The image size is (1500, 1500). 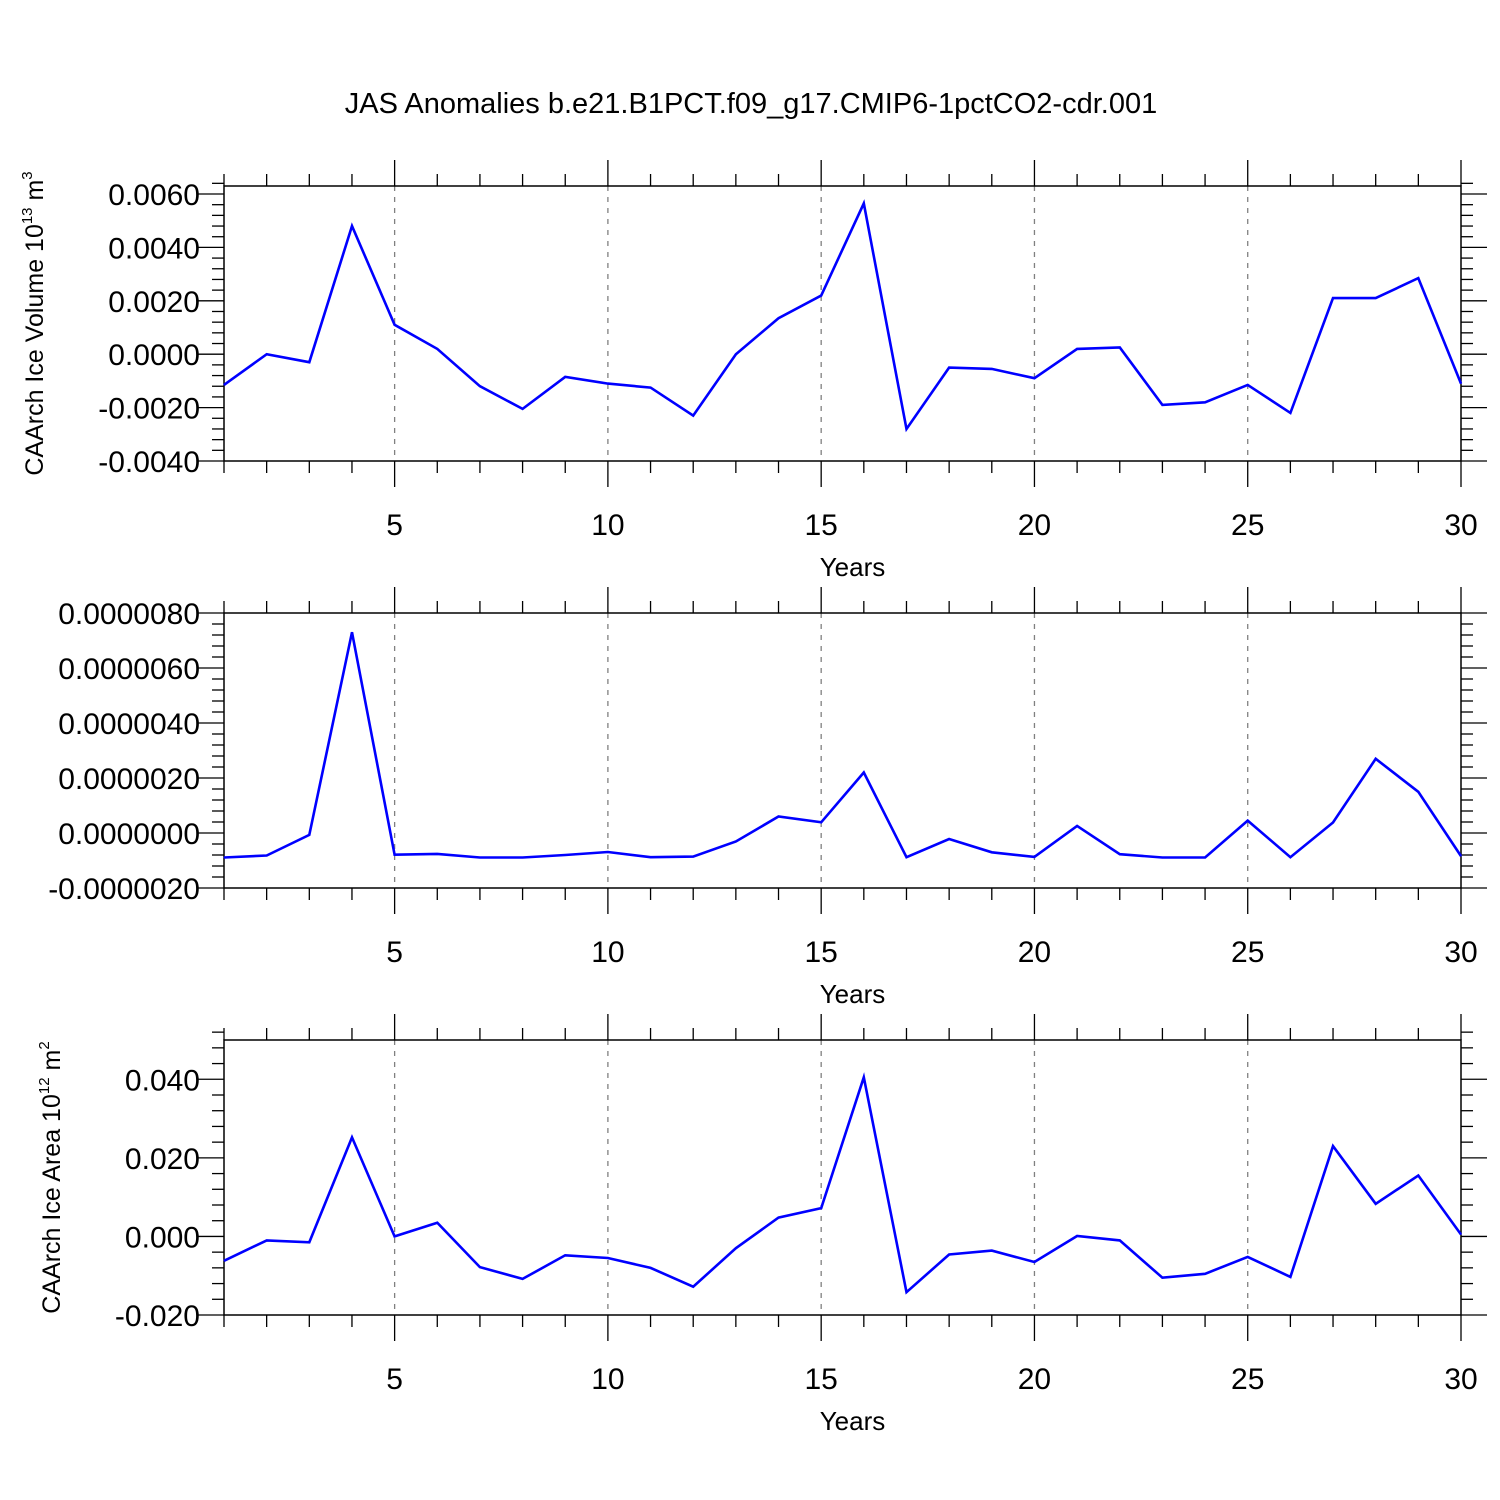 What do you see at coordinates (129, 669) in the screenshot?
I see `y-tick-label: 0.0000060` at bounding box center [129, 669].